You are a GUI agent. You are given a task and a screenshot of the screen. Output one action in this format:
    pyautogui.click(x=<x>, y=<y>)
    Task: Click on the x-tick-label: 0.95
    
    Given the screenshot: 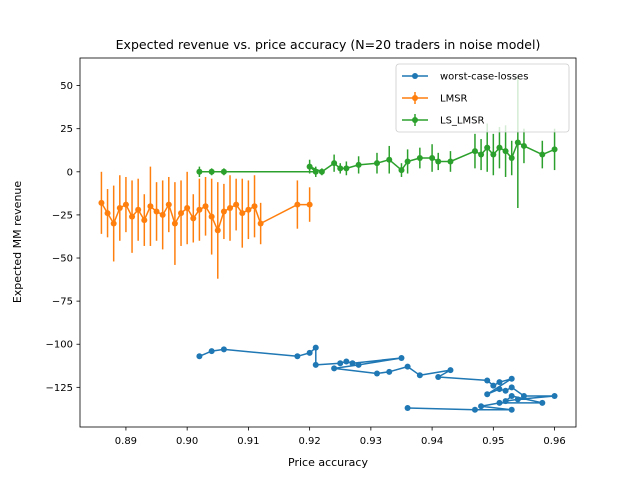 What is the action you would take?
    pyautogui.click(x=493, y=441)
    